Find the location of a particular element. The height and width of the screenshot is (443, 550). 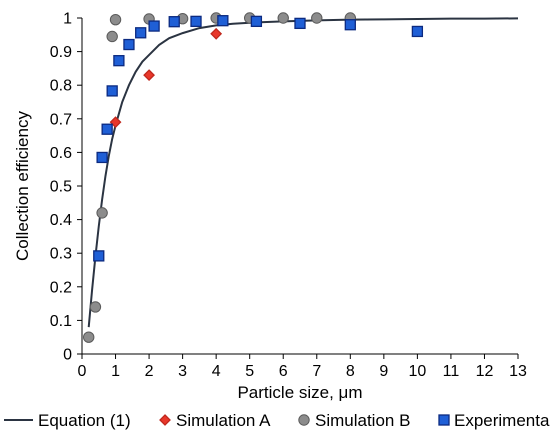

y-tick-label: 1 is located at coordinates (67, 19).